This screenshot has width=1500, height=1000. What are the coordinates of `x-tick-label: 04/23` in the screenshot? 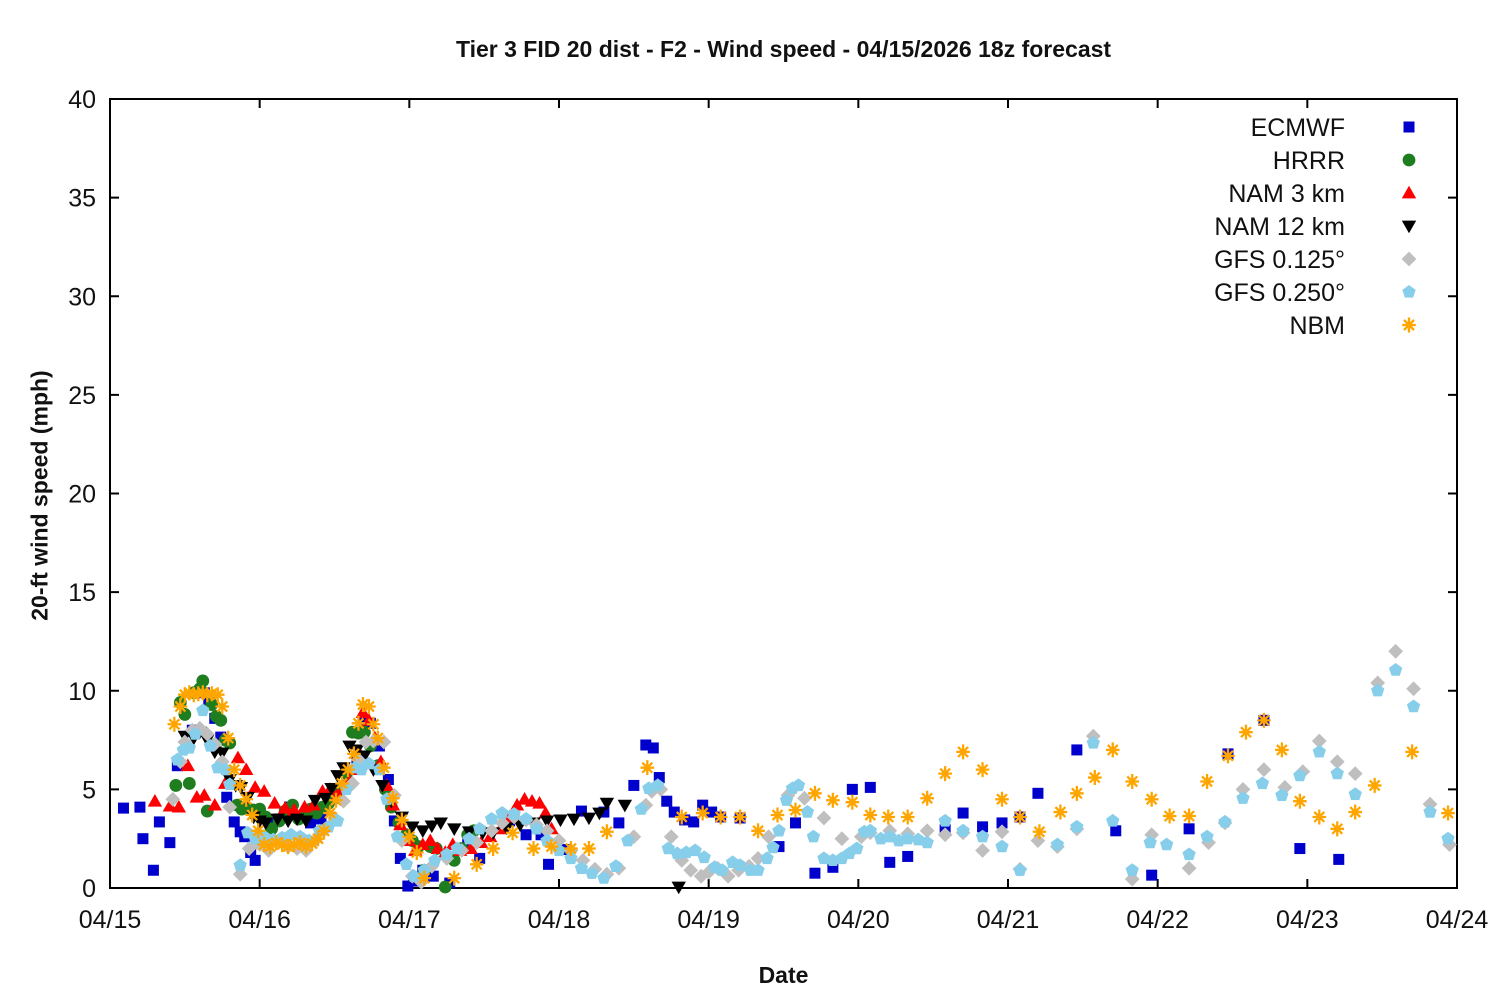 It's located at (1307, 920).